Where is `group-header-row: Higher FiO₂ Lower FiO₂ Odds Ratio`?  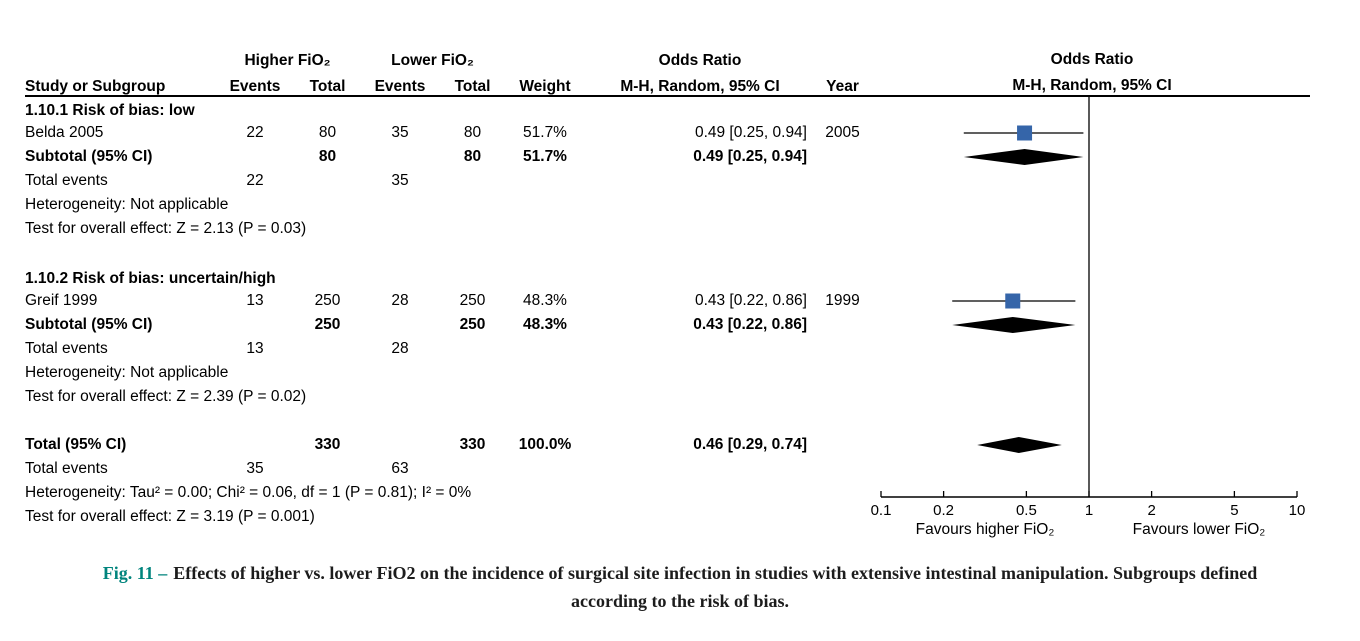
group-header-row: Higher FiO₂ Lower FiO₂ Odds Ratio is located at coordinates (447, 58).